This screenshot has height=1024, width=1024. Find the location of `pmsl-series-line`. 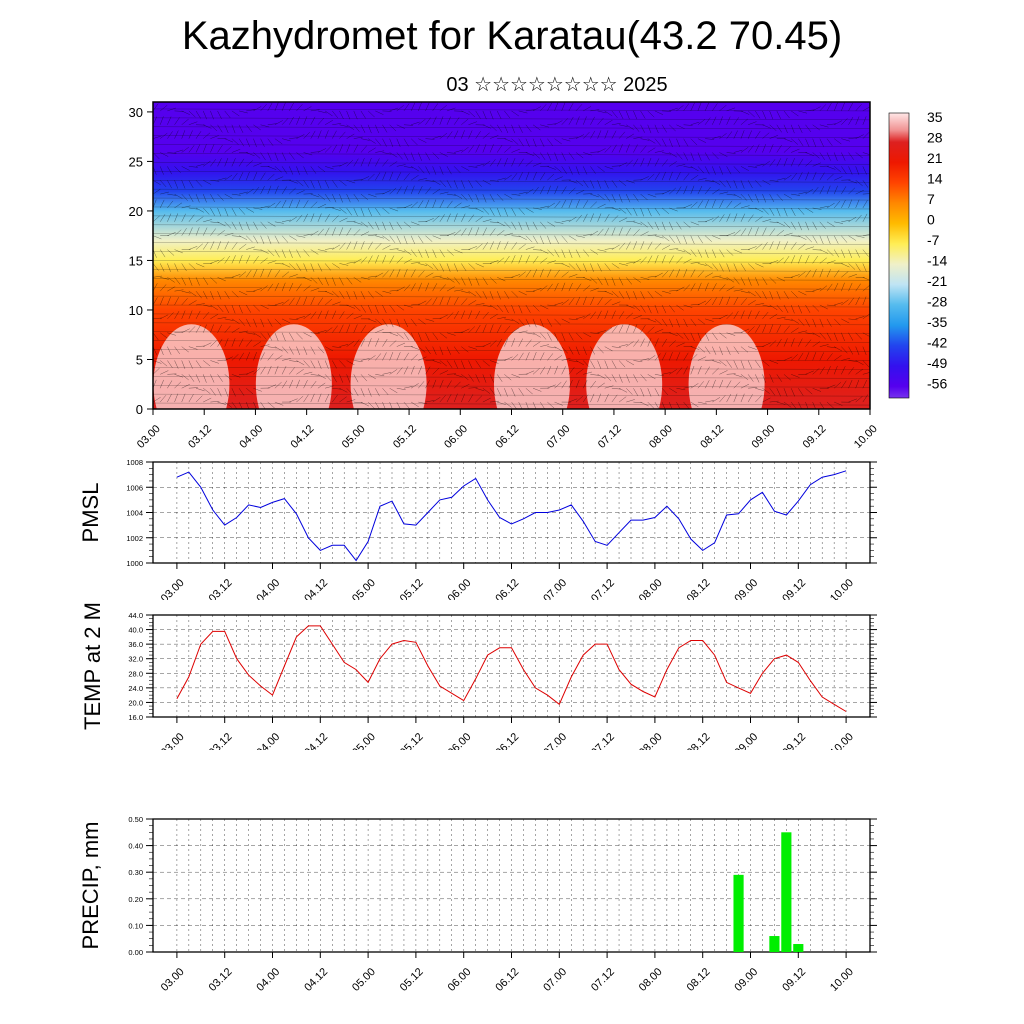

pmsl-series-line is located at coordinates (511, 516).